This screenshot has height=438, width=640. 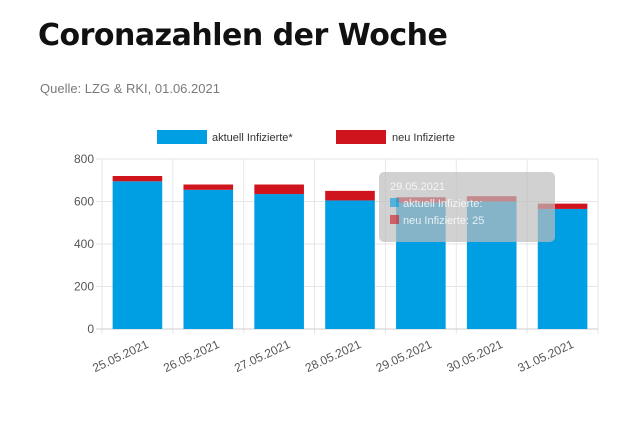 I want to click on legend-swatch-new, so click(x=361, y=137).